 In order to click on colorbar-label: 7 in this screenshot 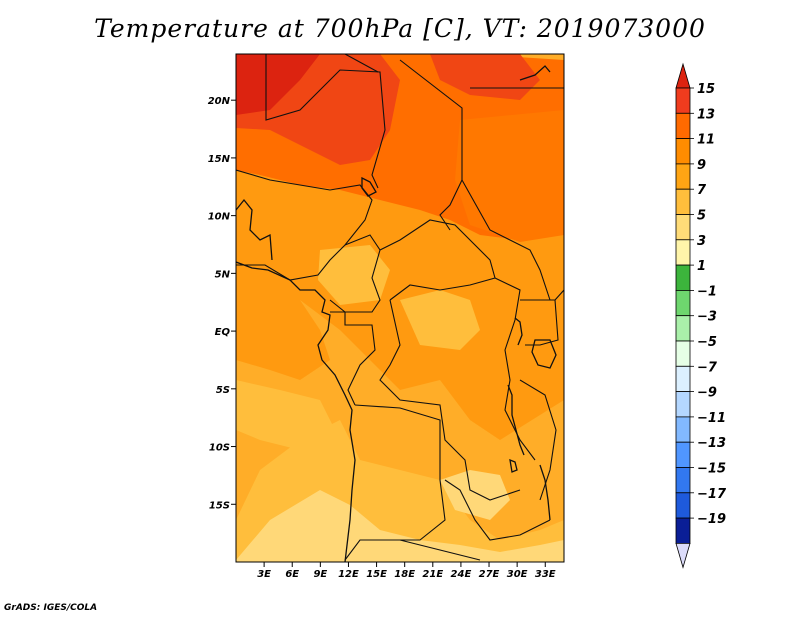, I will do `click(702, 190)`.